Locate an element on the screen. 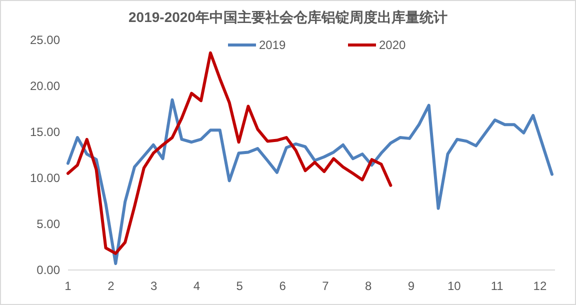 This screenshot has height=305, width=576. x-tick-label: 6 is located at coordinates (282, 286).